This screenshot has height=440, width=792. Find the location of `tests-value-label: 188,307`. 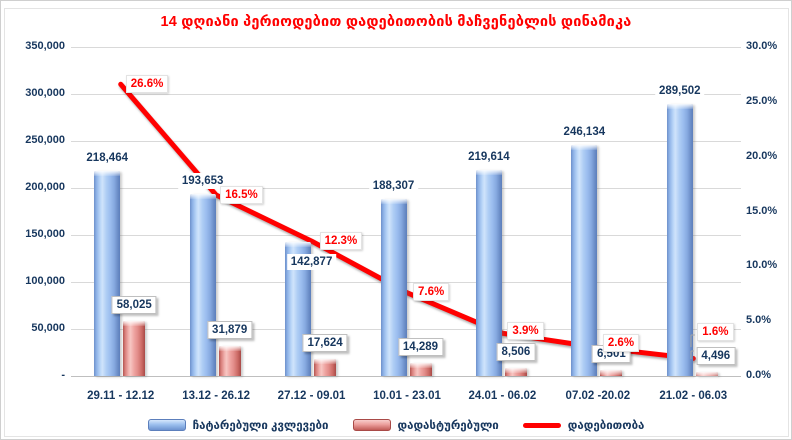

tests-value-label: 188,307 is located at coordinates (393, 185).